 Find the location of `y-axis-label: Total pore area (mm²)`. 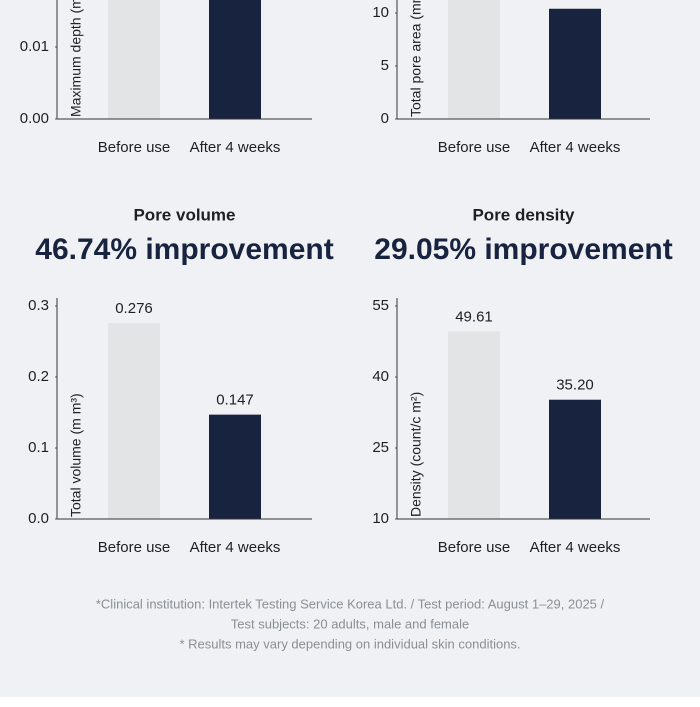

y-axis-label: Total pore area (mm²) is located at coordinates (416, 58).